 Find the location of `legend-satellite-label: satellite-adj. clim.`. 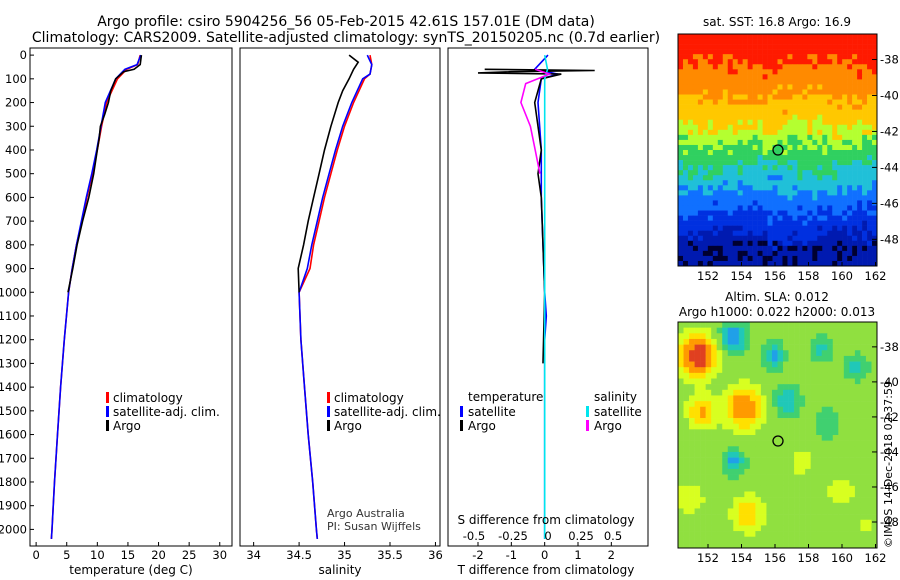

legend-satellite-label: satellite-adj. clim. is located at coordinates (166, 412).